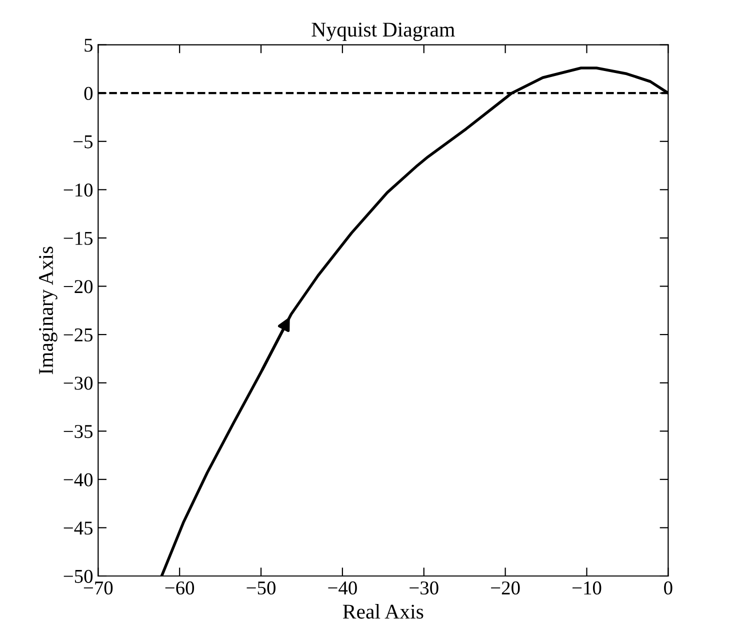  I want to click on y-axis-title: Imaginary Axis, so click(48, 310).